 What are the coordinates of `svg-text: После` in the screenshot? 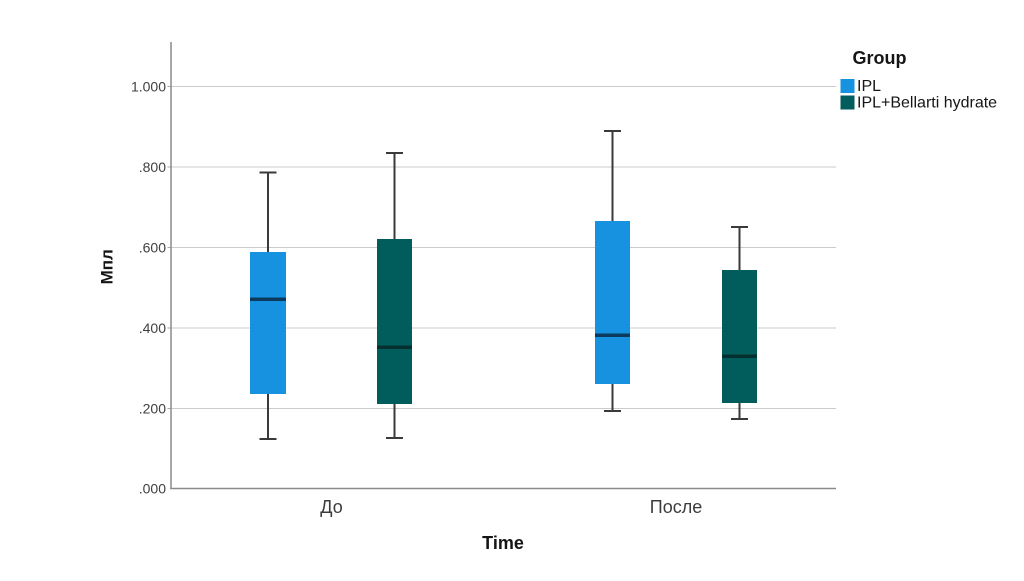 It's located at (676, 507).